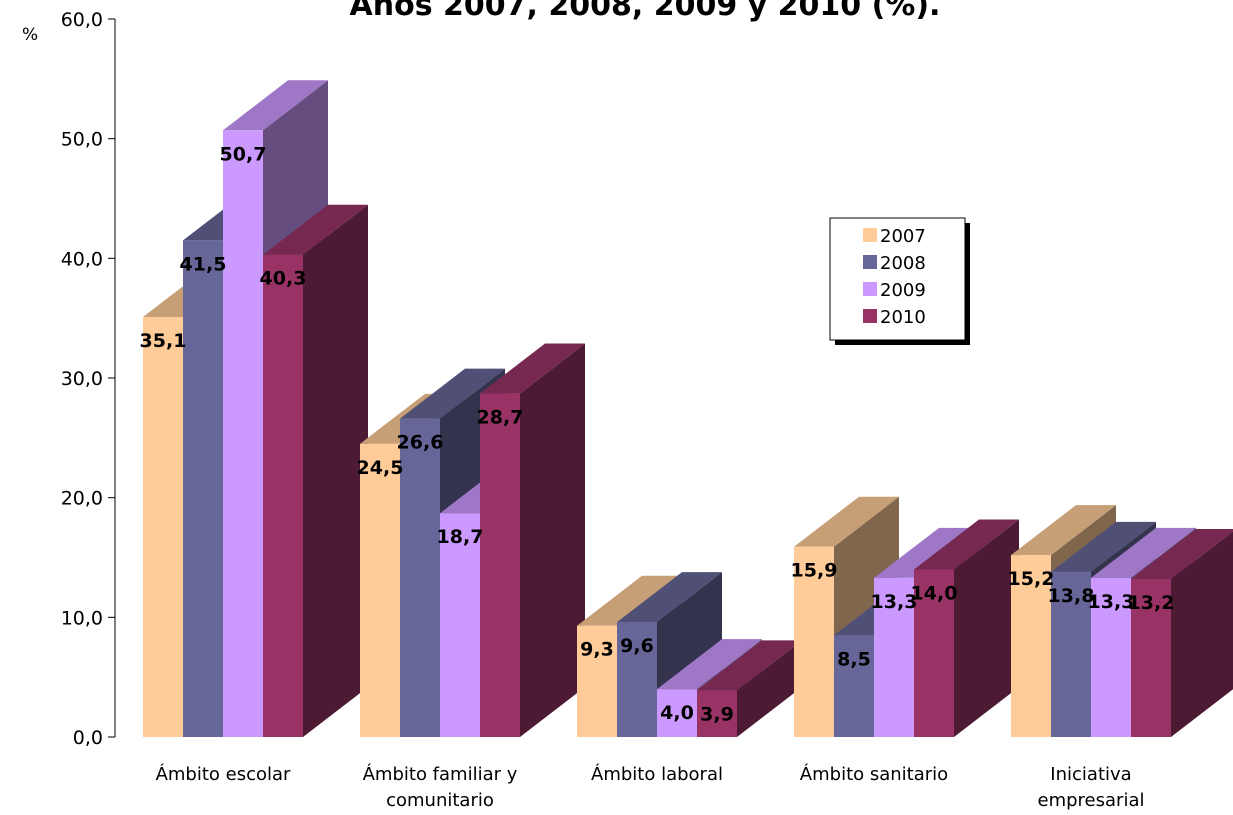  What do you see at coordinates (460, 537) in the screenshot?
I see `value-label: 18,7` at bounding box center [460, 537].